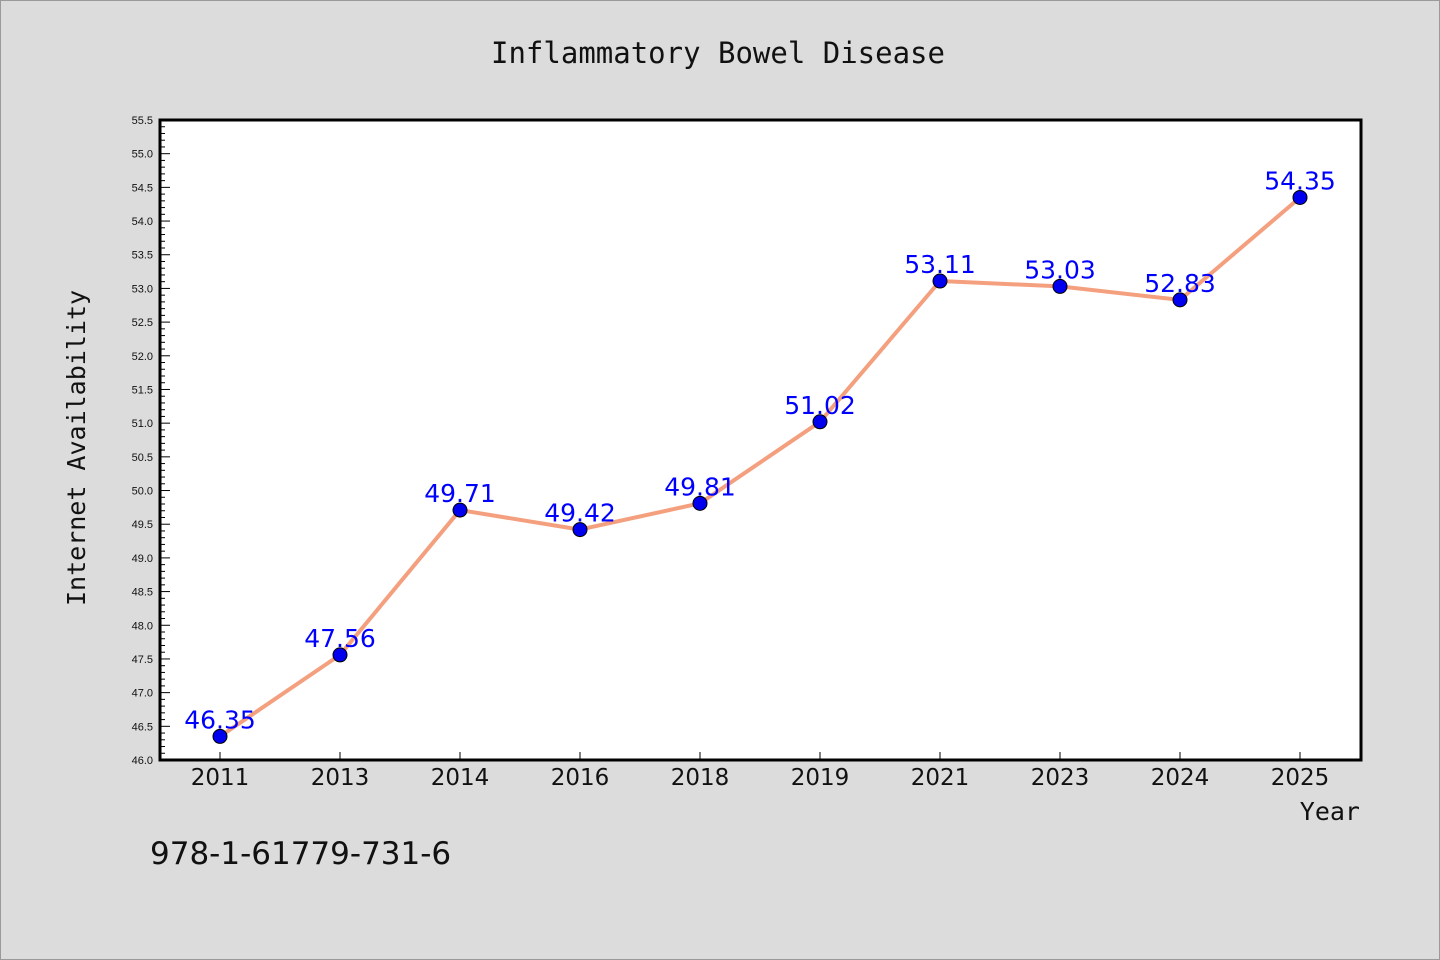  Describe the element at coordinates (142, 660) in the screenshot. I see `y-tick-label: 47.5` at that location.